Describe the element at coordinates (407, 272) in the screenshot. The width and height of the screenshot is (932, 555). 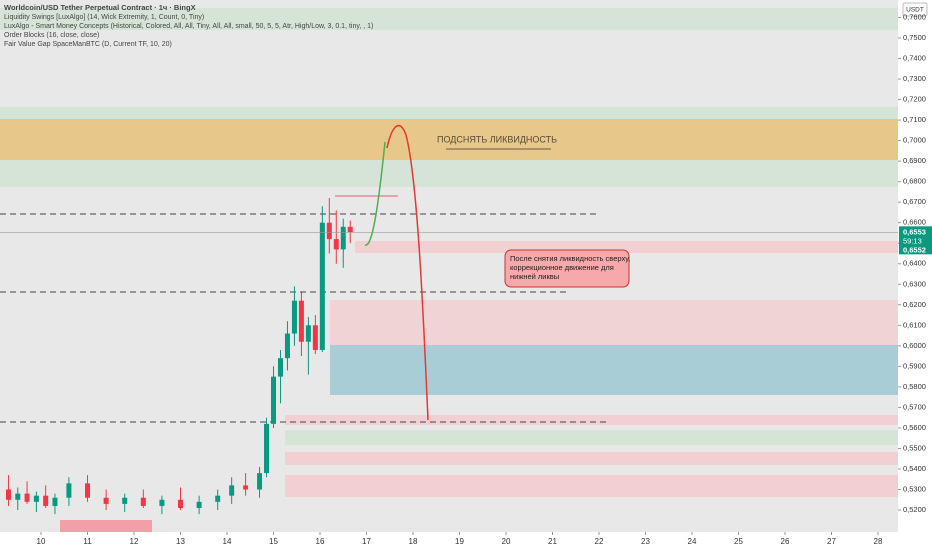
I see `projection-down` at that location.